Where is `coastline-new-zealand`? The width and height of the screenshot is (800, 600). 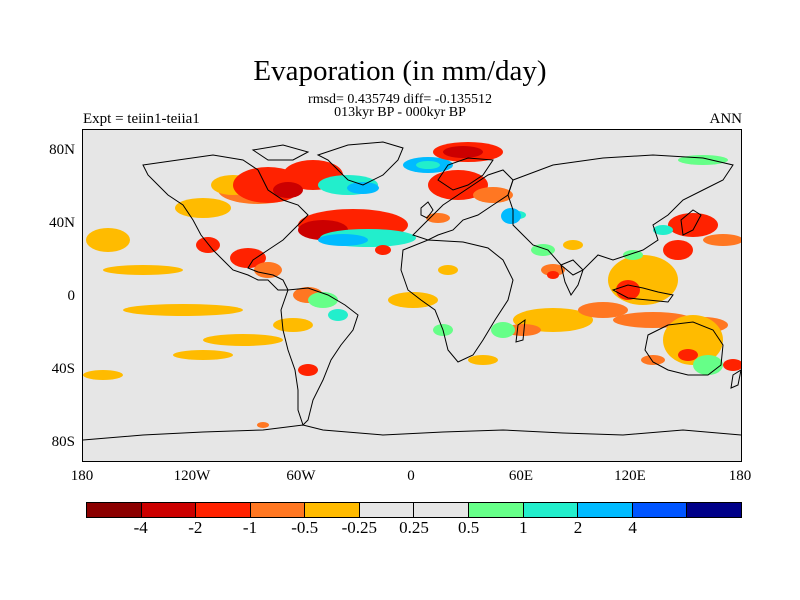 coastline-new-zealand is located at coordinates (735, 379).